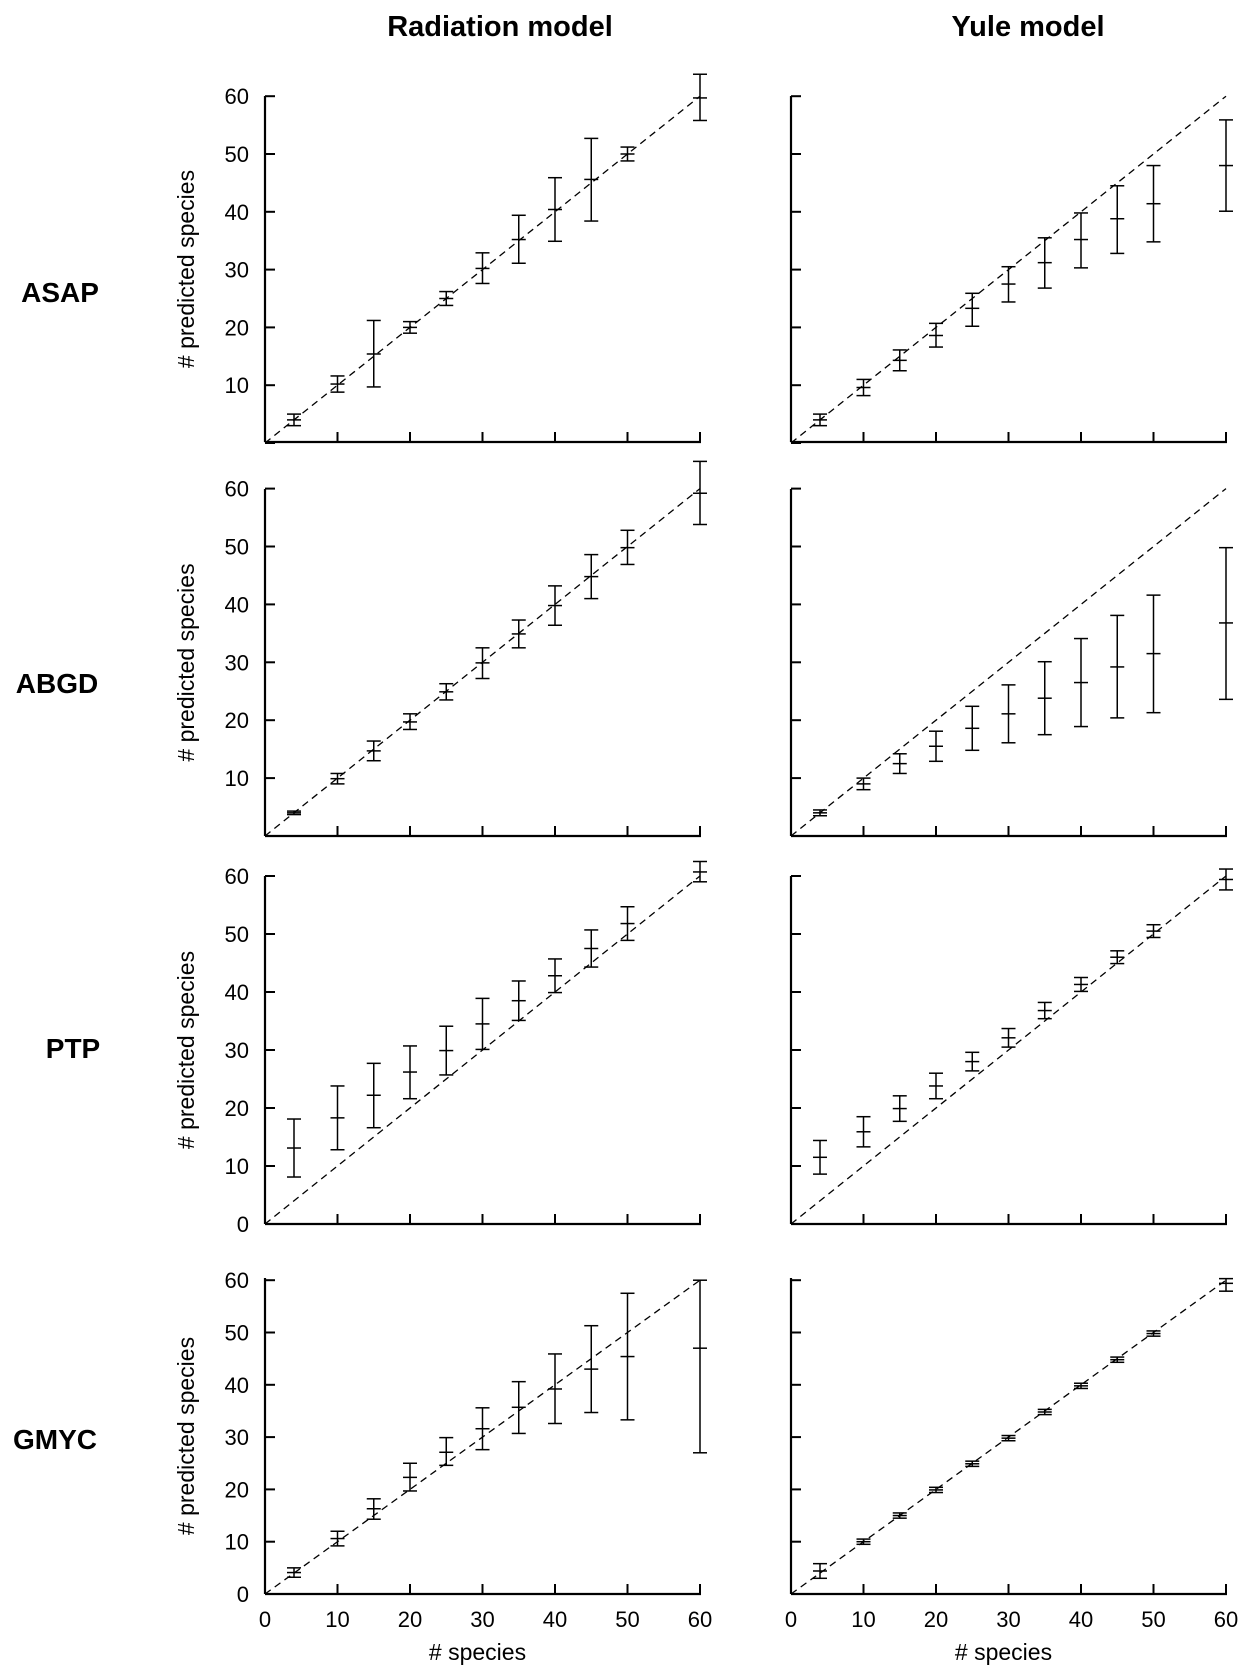 The width and height of the screenshot is (1251, 1675). What do you see at coordinates (500, 27) in the screenshot?
I see `column-title-radiation: Radiation model` at bounding box center [500, 27].